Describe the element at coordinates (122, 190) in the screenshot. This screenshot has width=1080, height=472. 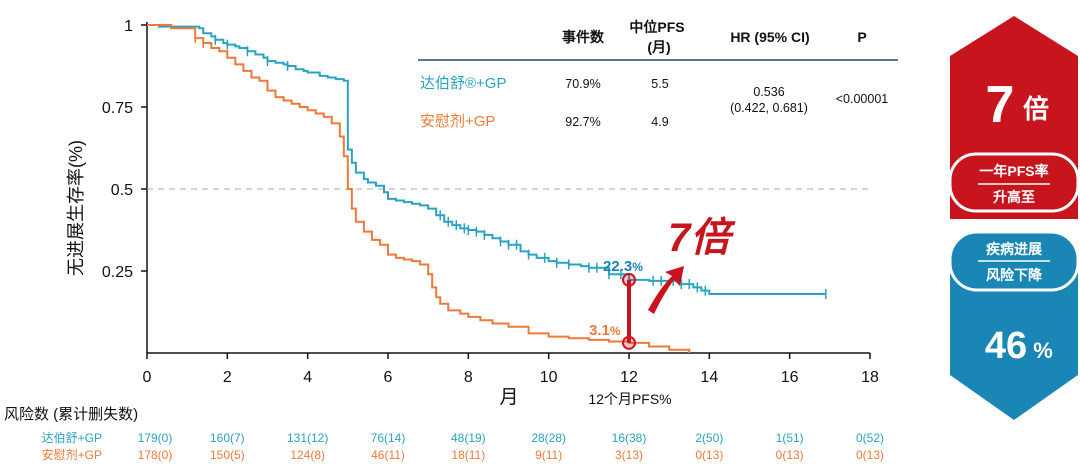
I see `y-tick-label: 0.5` at that location.